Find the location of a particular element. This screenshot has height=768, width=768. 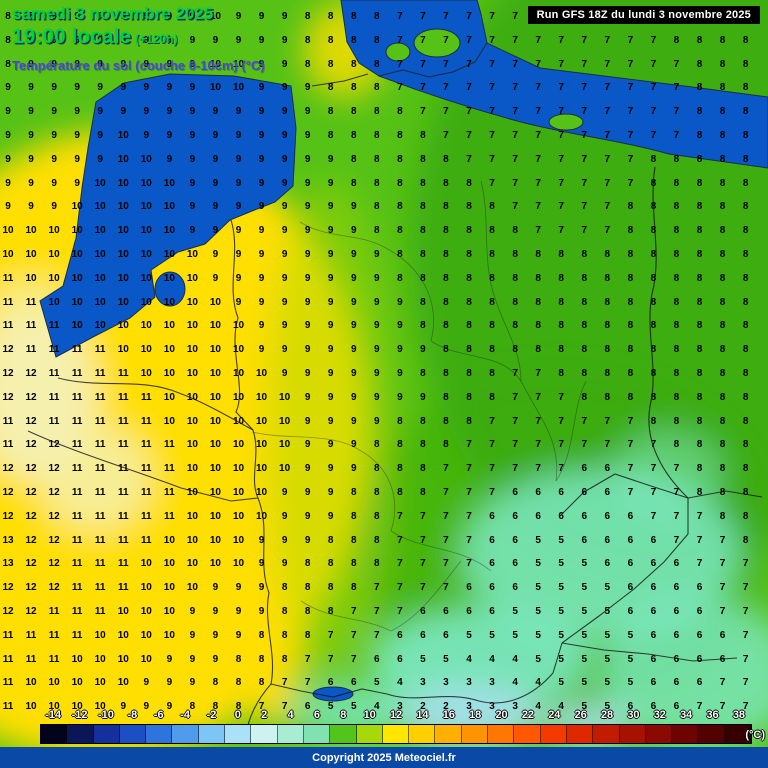

run-info-badge: Run GFS 18Z du lundi 3 novembre 2025 is located at coordinates (643, 15).